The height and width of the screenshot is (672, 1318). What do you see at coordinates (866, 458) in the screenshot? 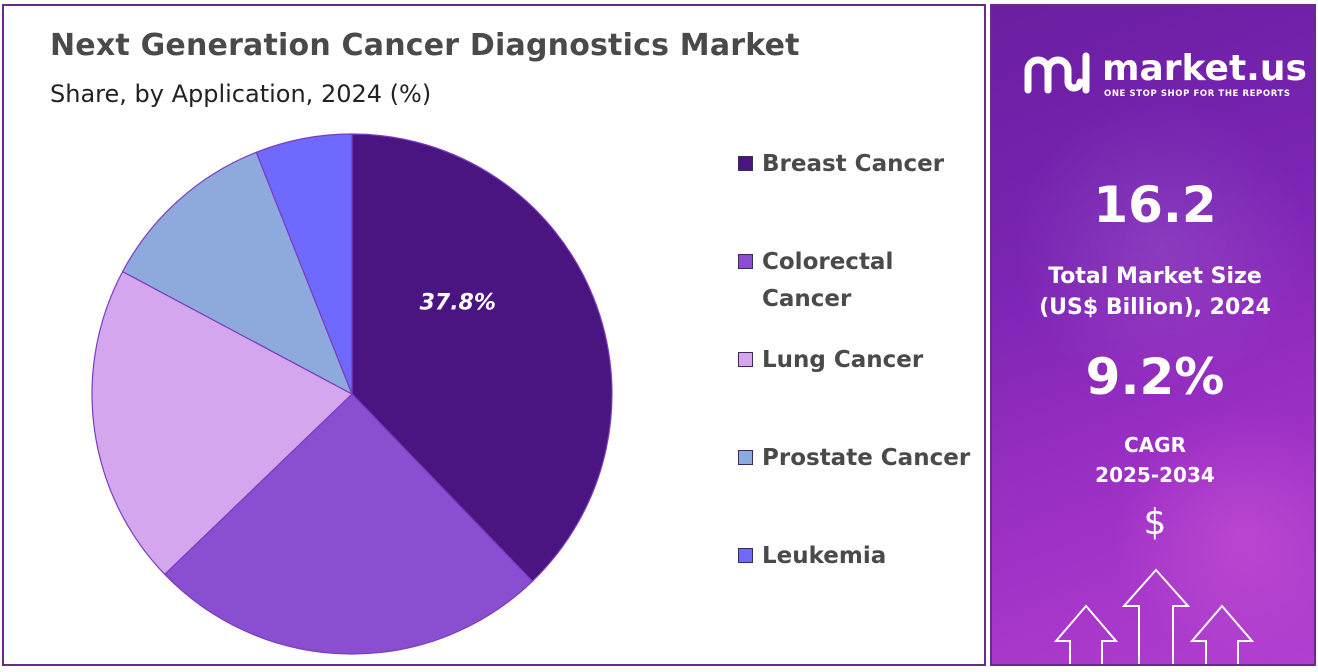
I see `legend-label: Prostate Cancer` at bounding box center [866, 458].